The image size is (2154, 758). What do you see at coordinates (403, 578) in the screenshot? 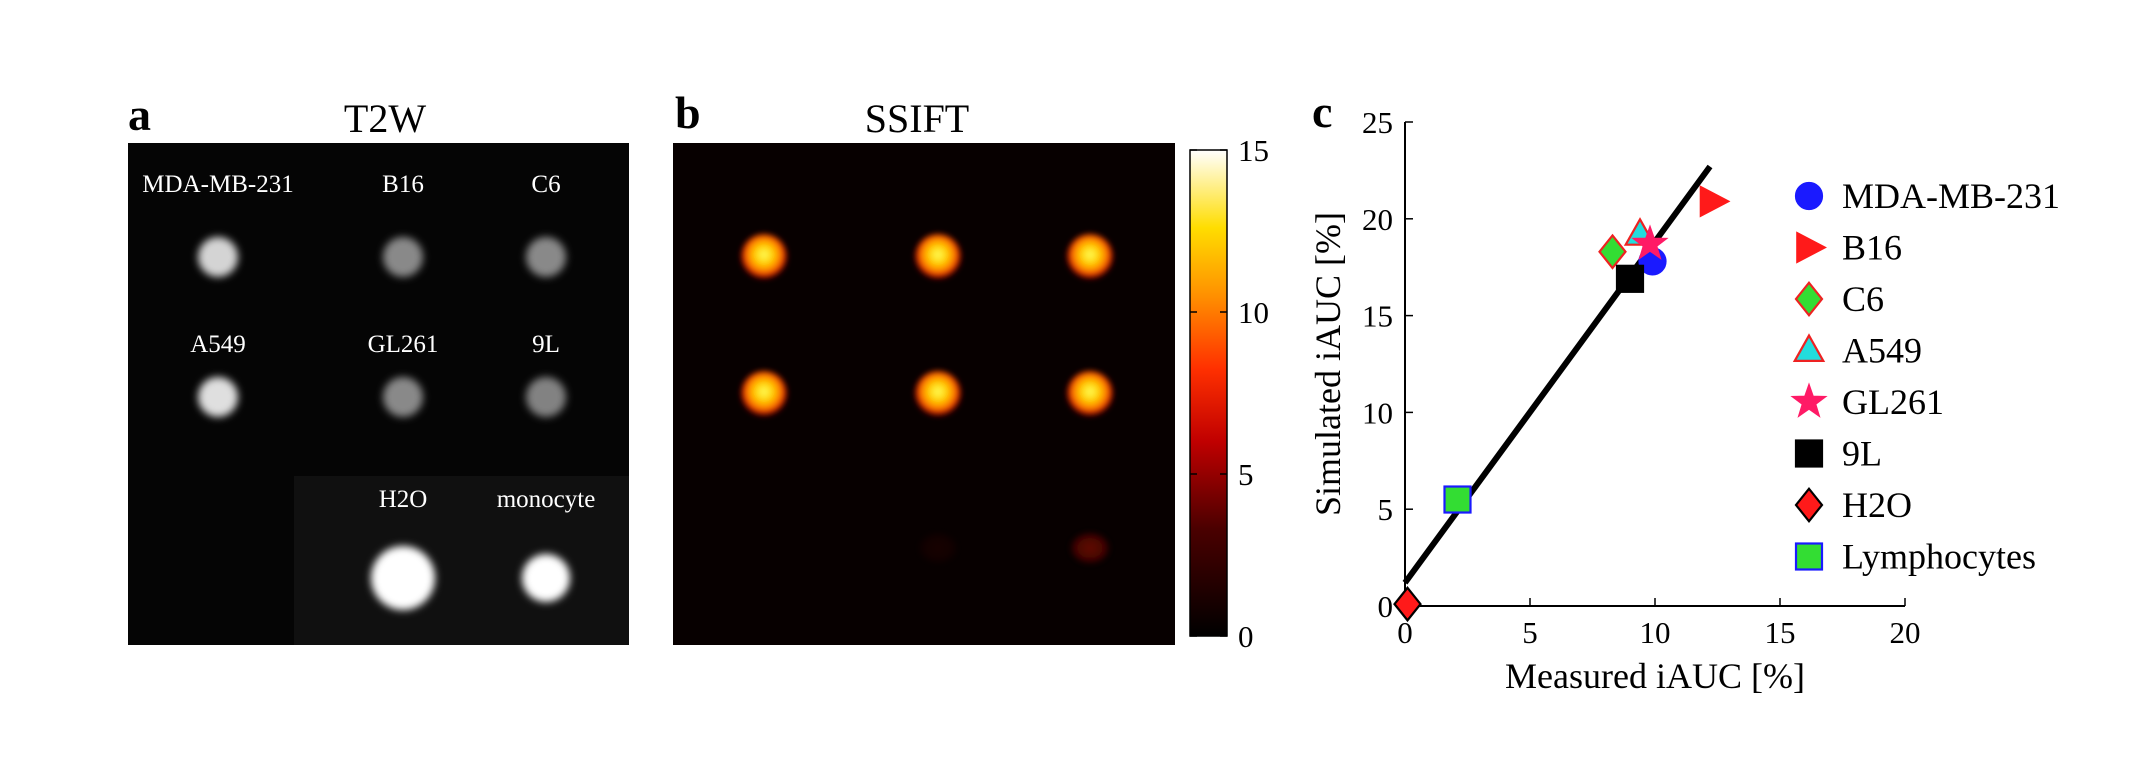
I see `t2w-spot-h2o` at bounding box center [403, 578].